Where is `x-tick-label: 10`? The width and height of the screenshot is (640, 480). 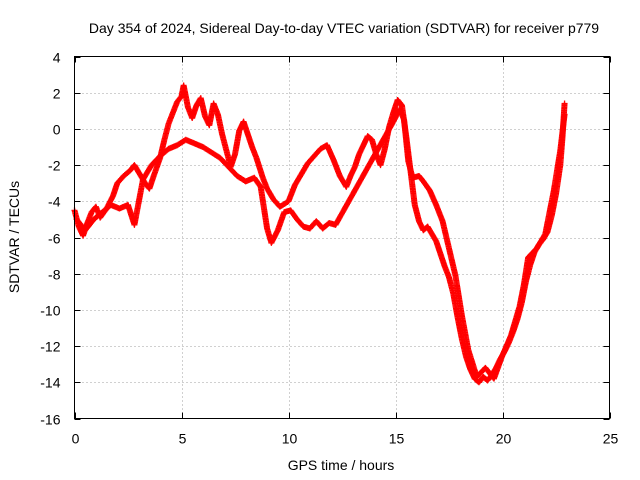 x-tick-label: 10 is located at coordinates (290, 439).